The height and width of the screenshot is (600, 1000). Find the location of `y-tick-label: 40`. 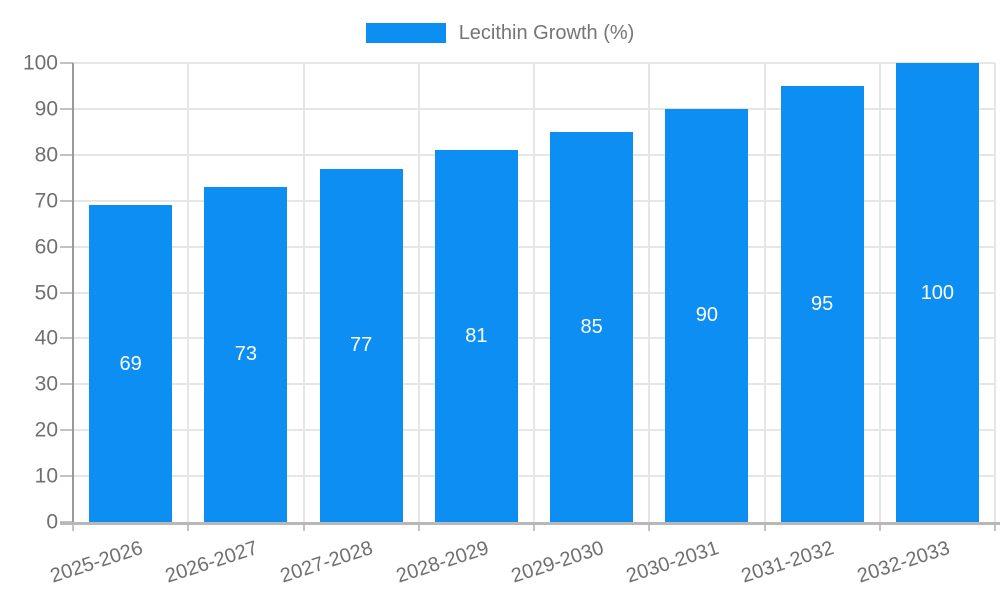

y-tick-label: 40 is located at coordinates (46, 338).